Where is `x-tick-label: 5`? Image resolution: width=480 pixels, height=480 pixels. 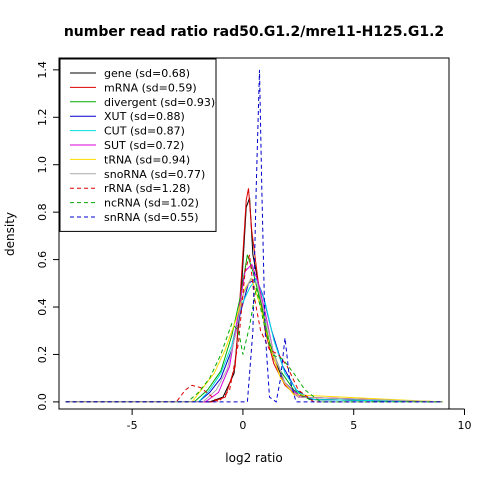
x-tick-label: 5 is located at coordinates (353, 425).